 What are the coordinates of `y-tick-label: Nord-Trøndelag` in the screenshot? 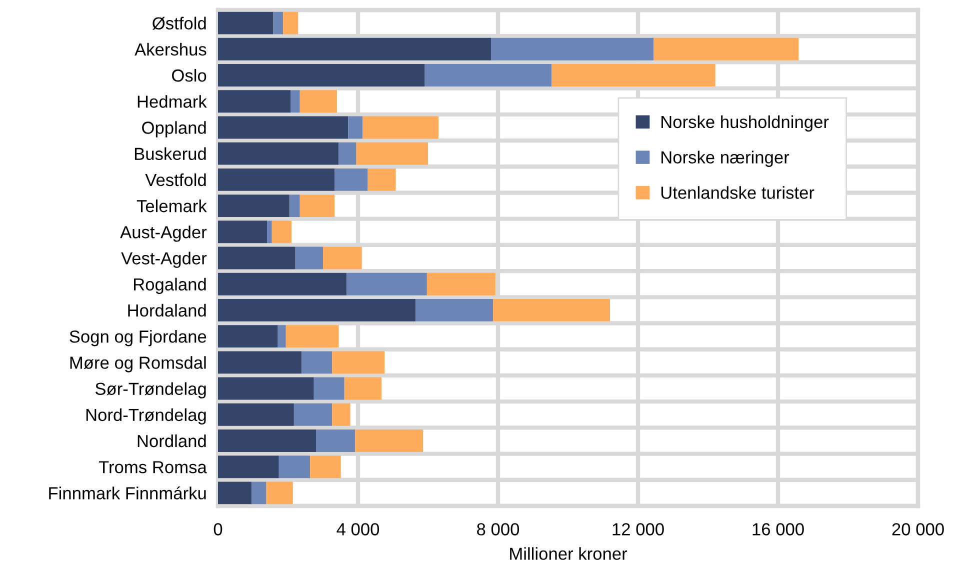 It's located at (146, 416).